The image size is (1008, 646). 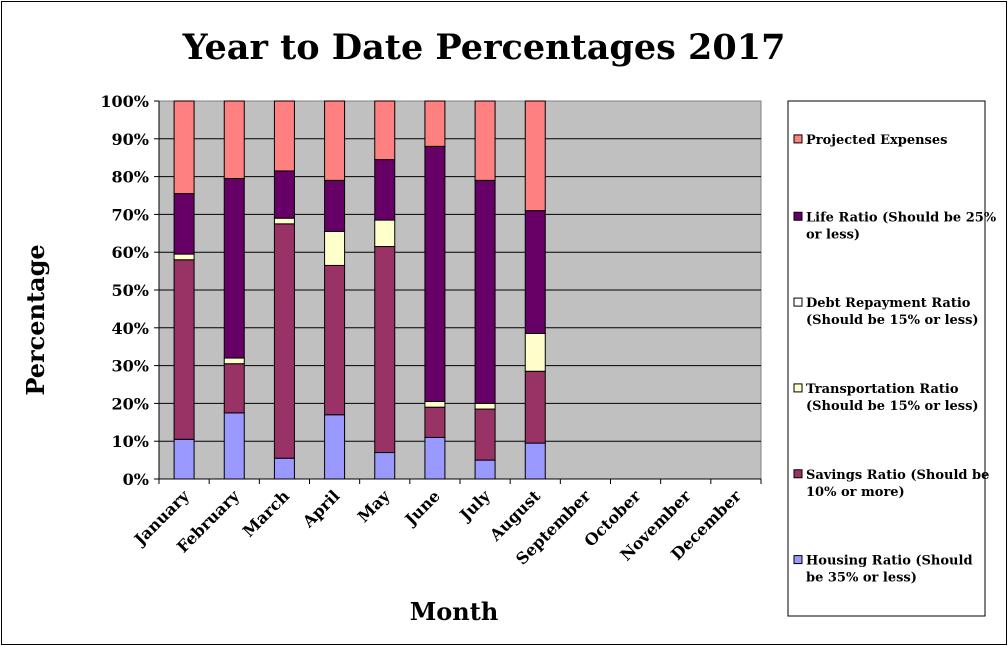 What do you see at coordinates (422, 508) in the screenshot?
I see `x-tick-label: June` at bounding box center [422, 508].